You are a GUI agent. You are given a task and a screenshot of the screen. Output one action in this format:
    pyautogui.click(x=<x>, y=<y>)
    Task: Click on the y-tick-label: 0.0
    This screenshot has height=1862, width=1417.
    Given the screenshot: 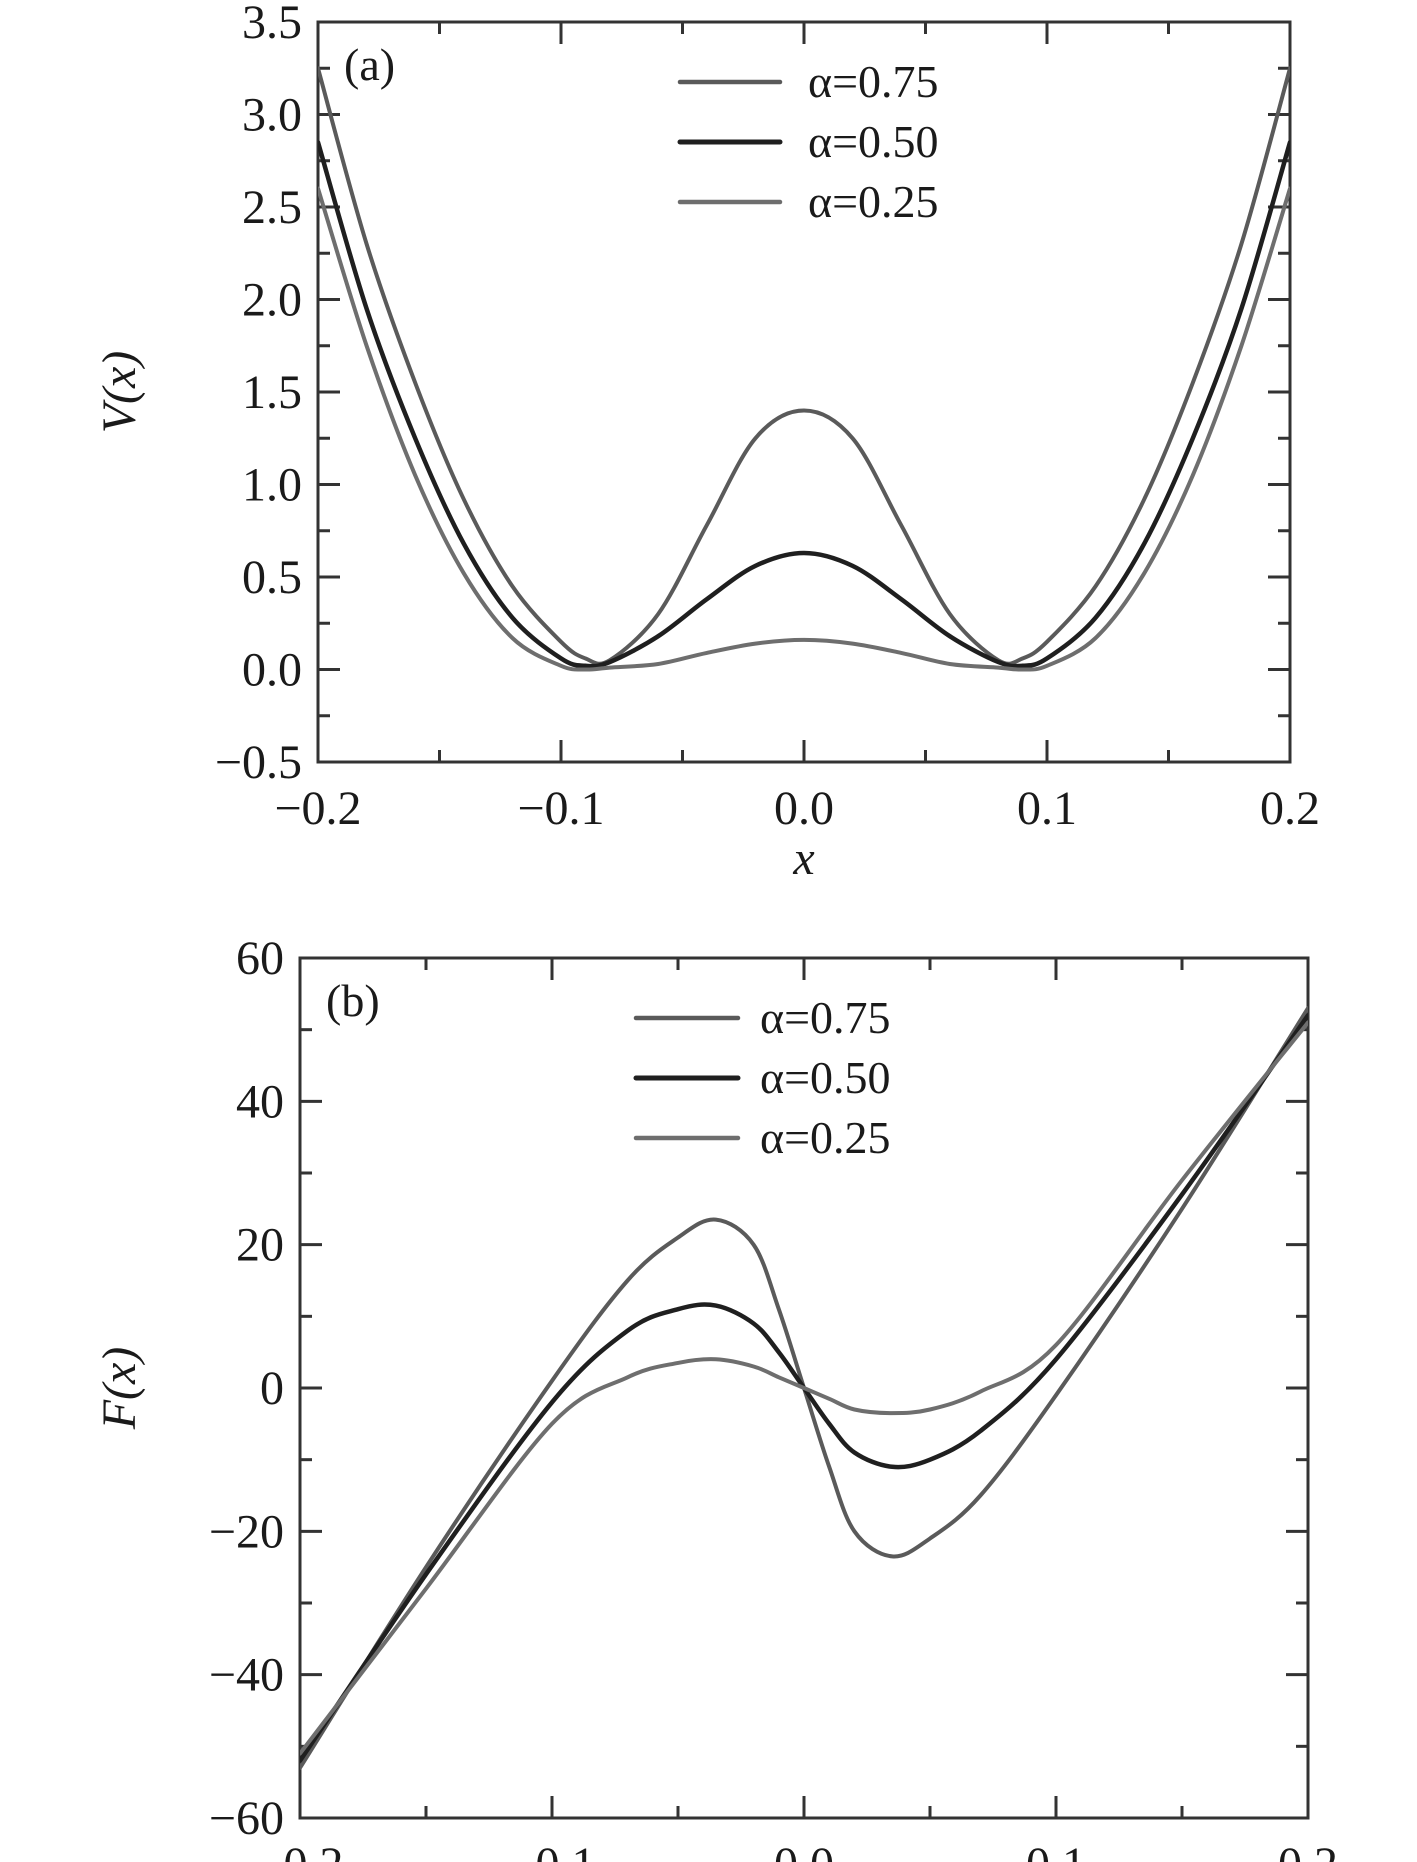 What is the action you would take?
    pyautogui.click(x=272, y=670)
    